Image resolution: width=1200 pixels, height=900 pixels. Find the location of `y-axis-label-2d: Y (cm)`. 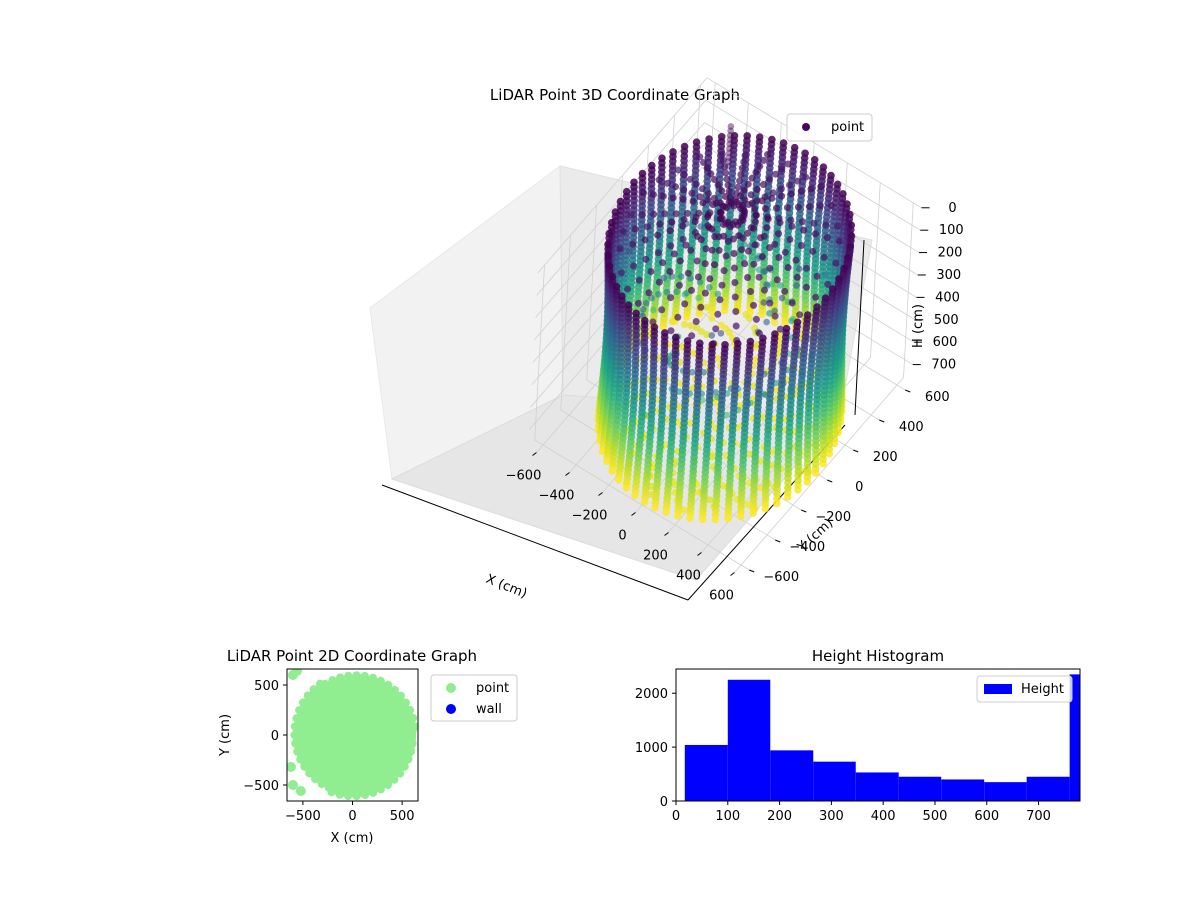

y-axis-label-2d: Y (cm) is located at coordinates (225, 735).